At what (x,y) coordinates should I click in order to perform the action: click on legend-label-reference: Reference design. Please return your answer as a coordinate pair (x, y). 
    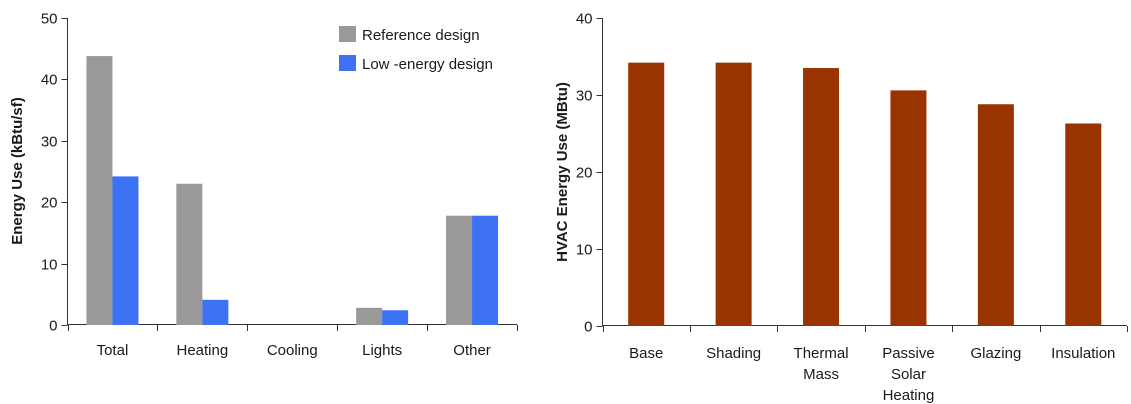
    Looking at the image, I should click on (421, 35).